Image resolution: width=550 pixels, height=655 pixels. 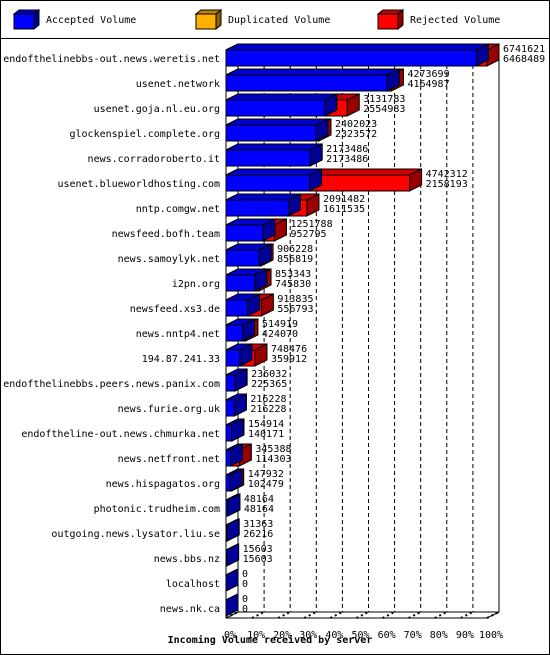 What do you see at coordinates (280, 324) in the screenshot?
I see `value-label: 514919` at bounding box center [280, 324].